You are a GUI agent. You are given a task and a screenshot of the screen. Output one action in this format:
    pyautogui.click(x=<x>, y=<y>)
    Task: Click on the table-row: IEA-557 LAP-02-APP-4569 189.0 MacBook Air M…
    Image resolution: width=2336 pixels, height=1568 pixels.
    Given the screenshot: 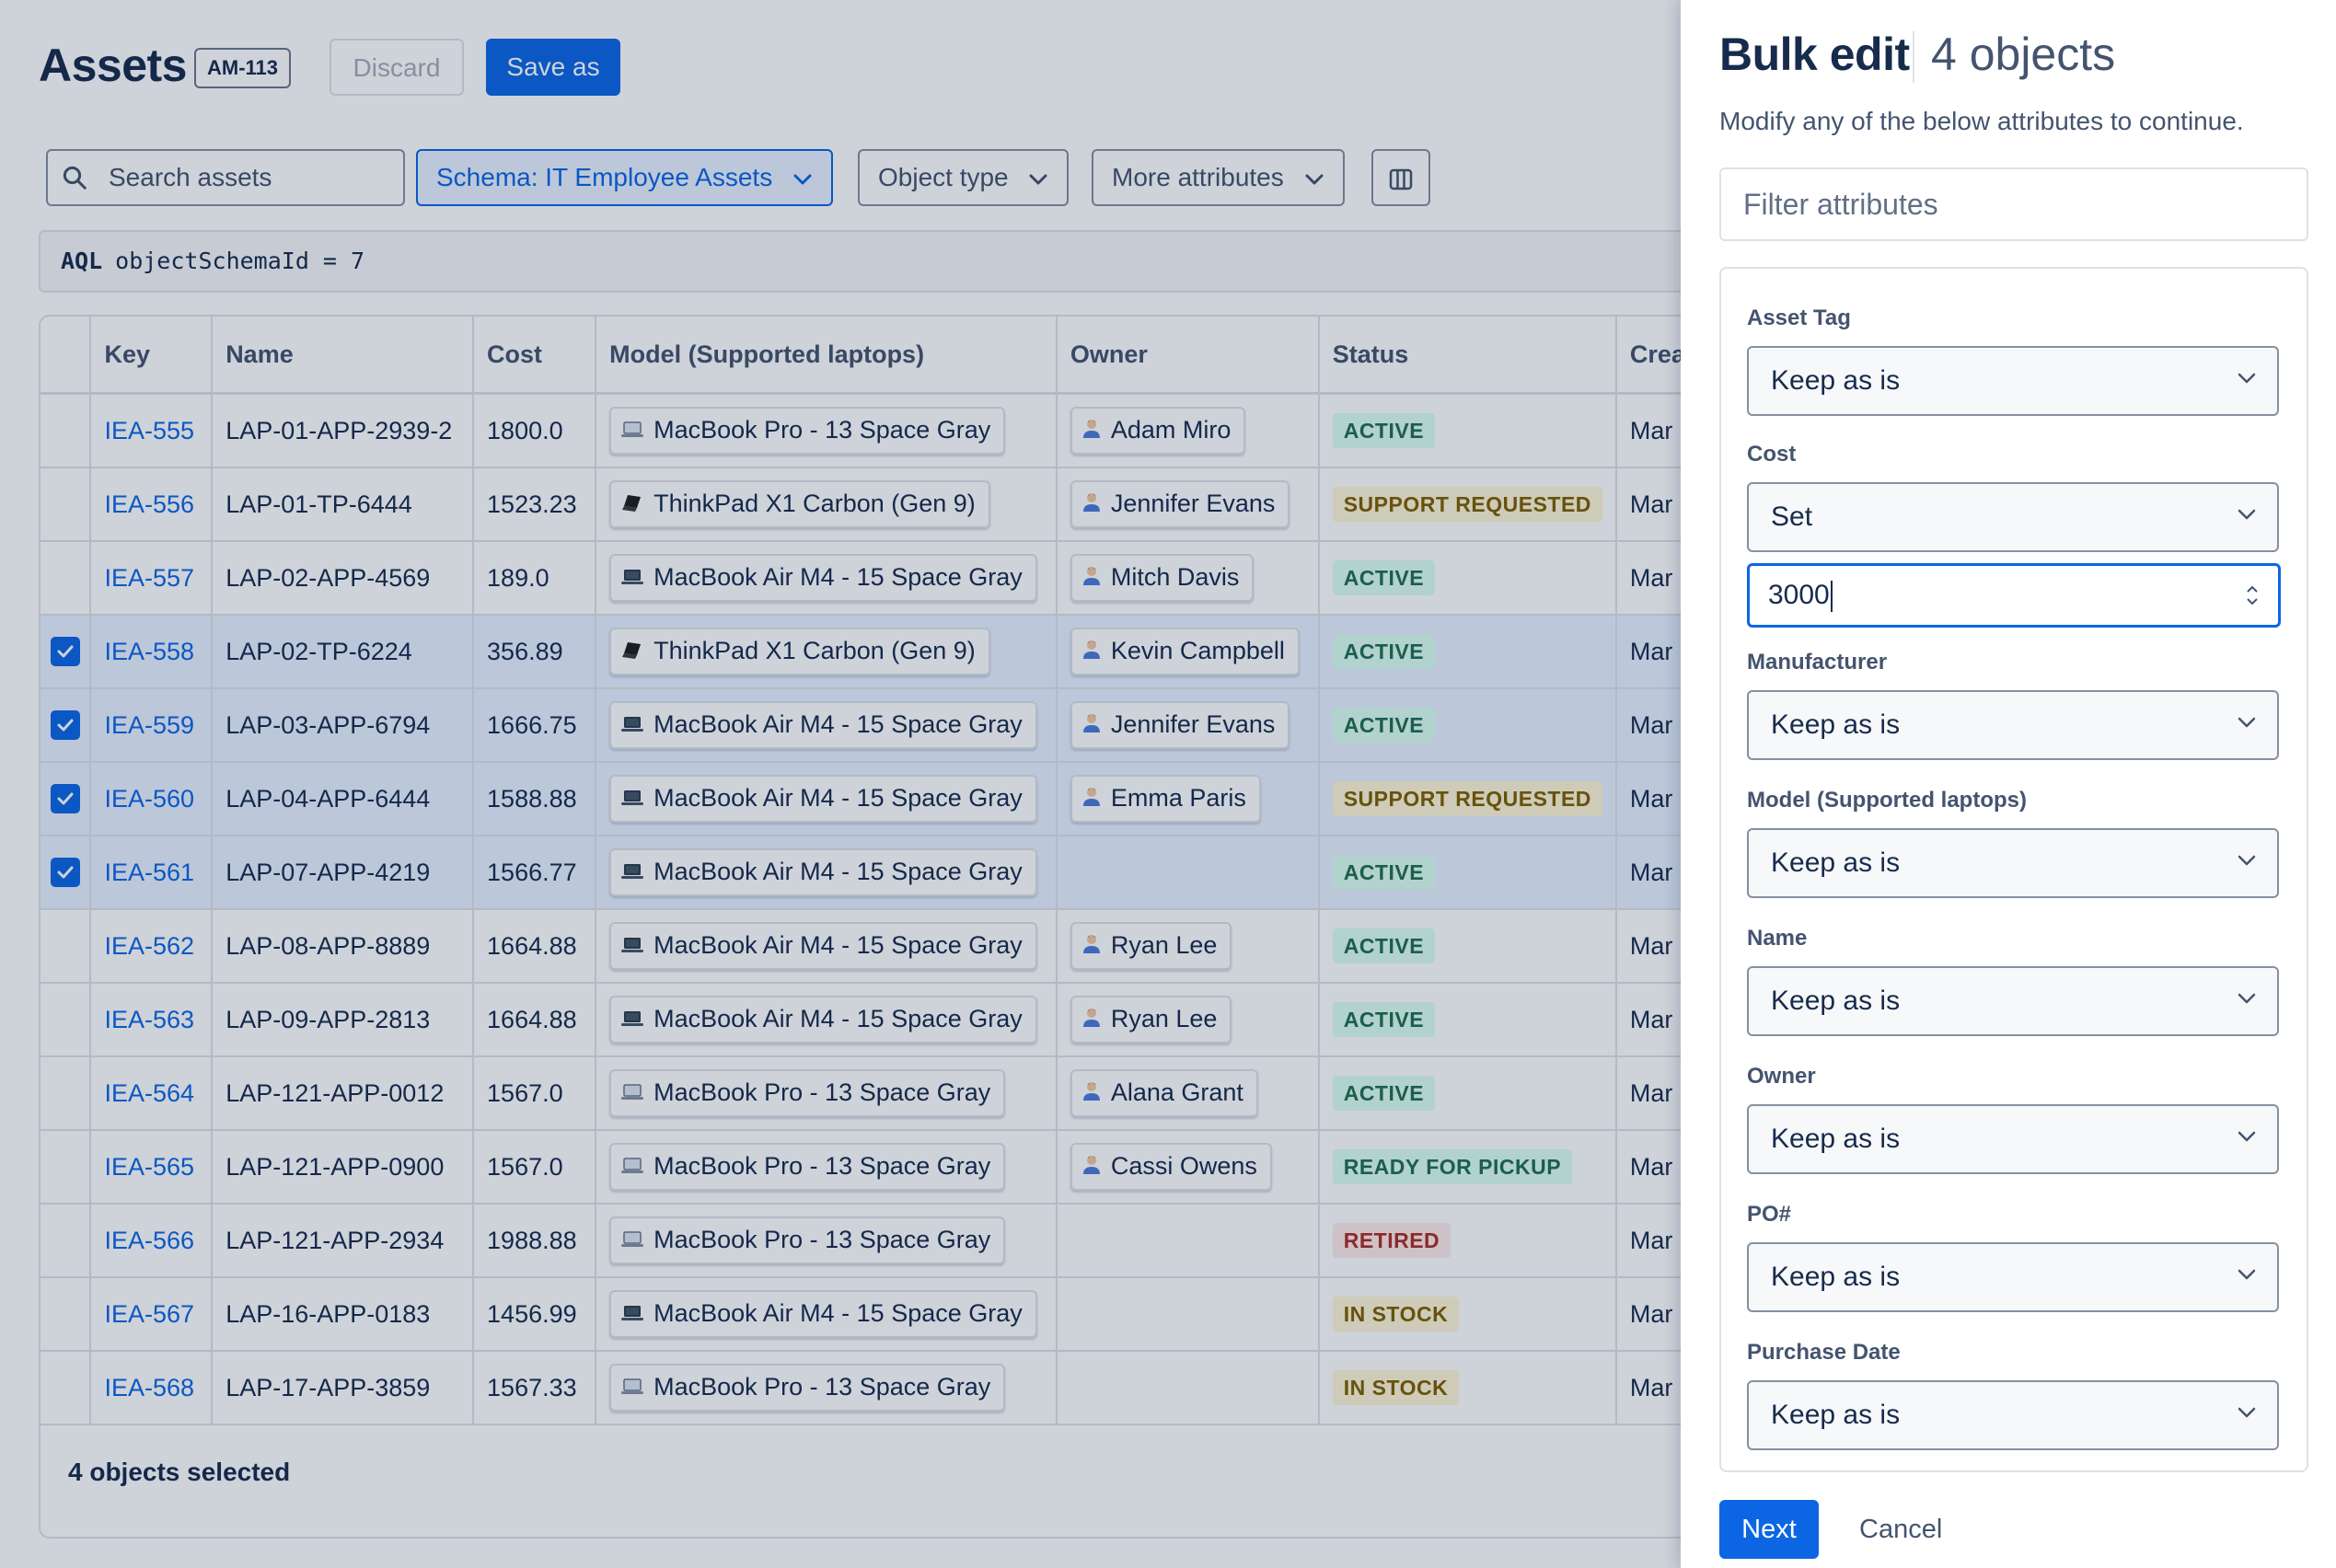 What is the action you would take?
    pyautogui.click(x=860, y=578)
    